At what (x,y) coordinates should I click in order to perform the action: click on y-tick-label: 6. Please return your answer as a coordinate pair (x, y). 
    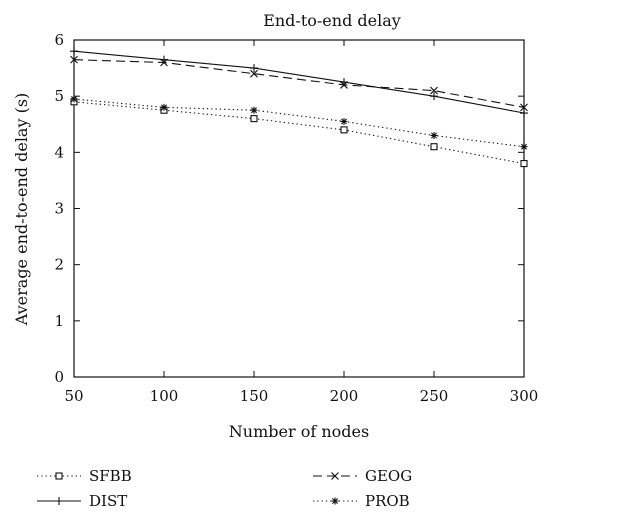
    Looking at the image, I should click on (59, 40).